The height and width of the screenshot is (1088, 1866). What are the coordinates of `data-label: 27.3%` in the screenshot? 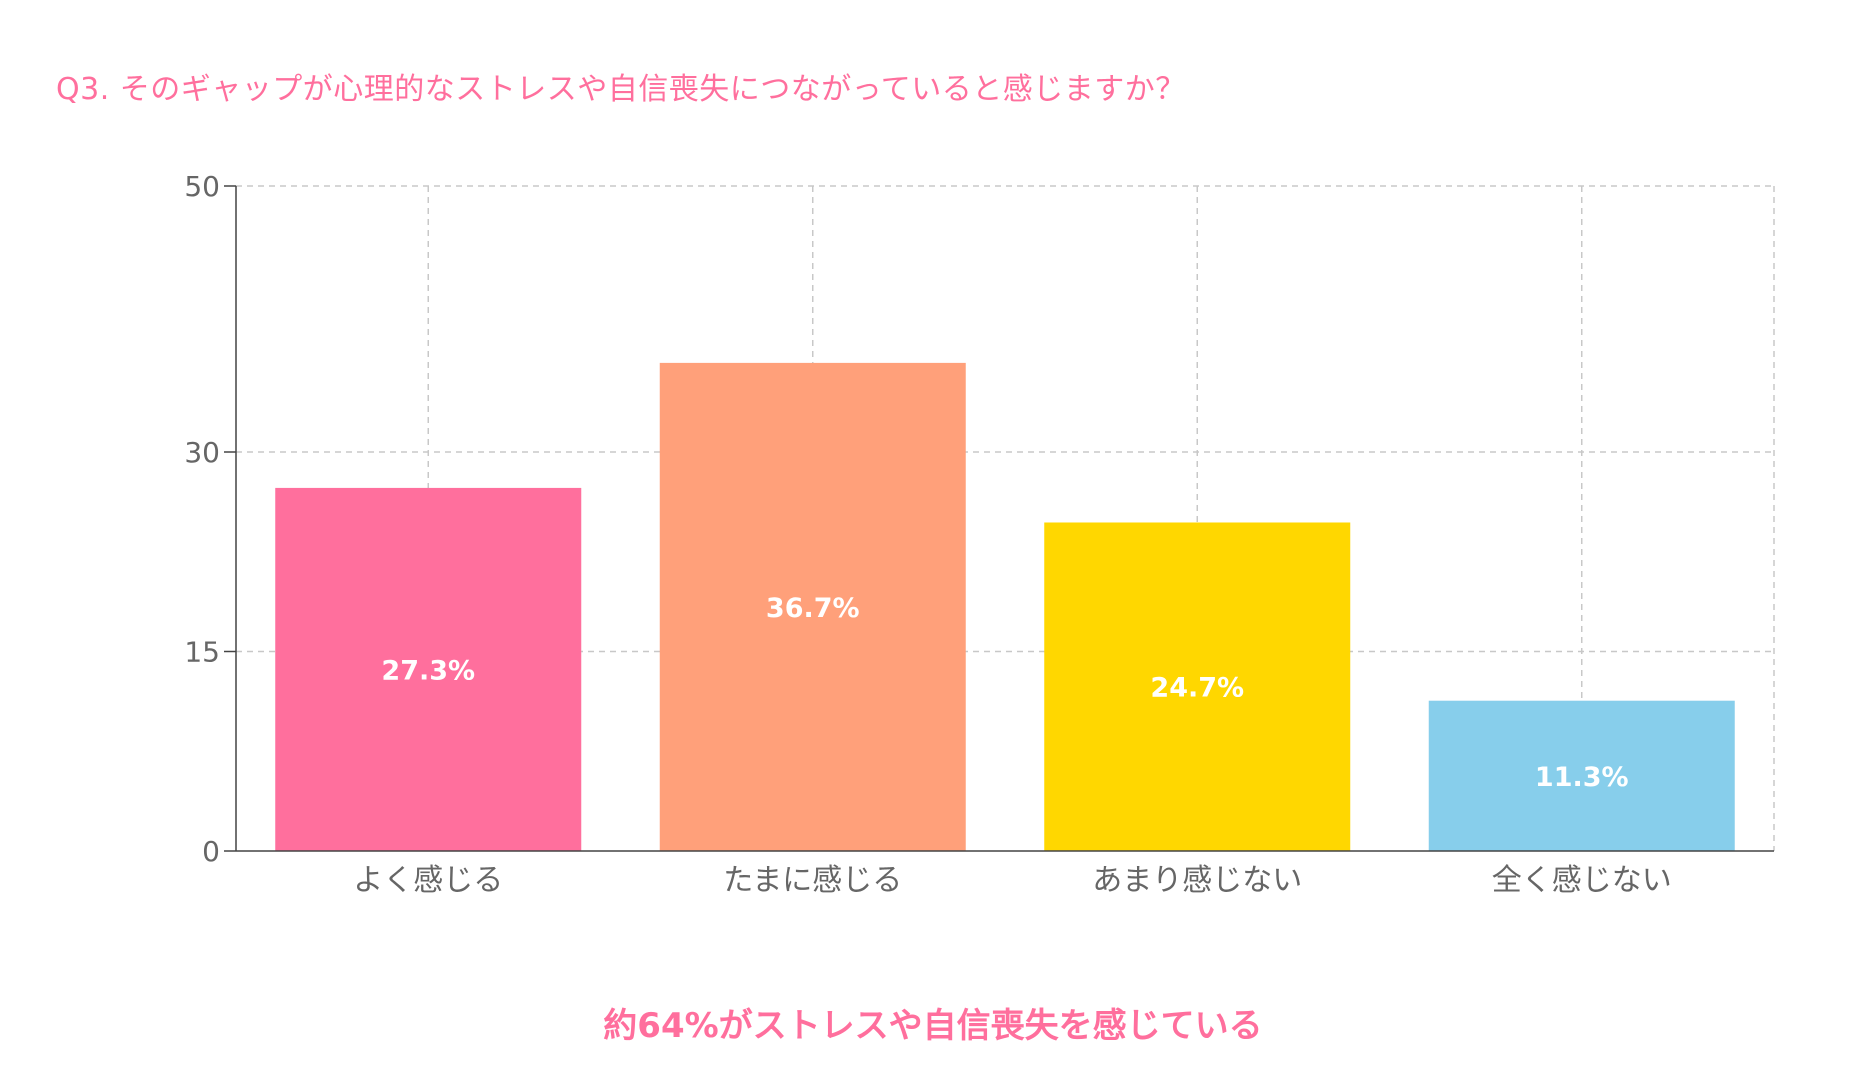 It's located at (428, 670).